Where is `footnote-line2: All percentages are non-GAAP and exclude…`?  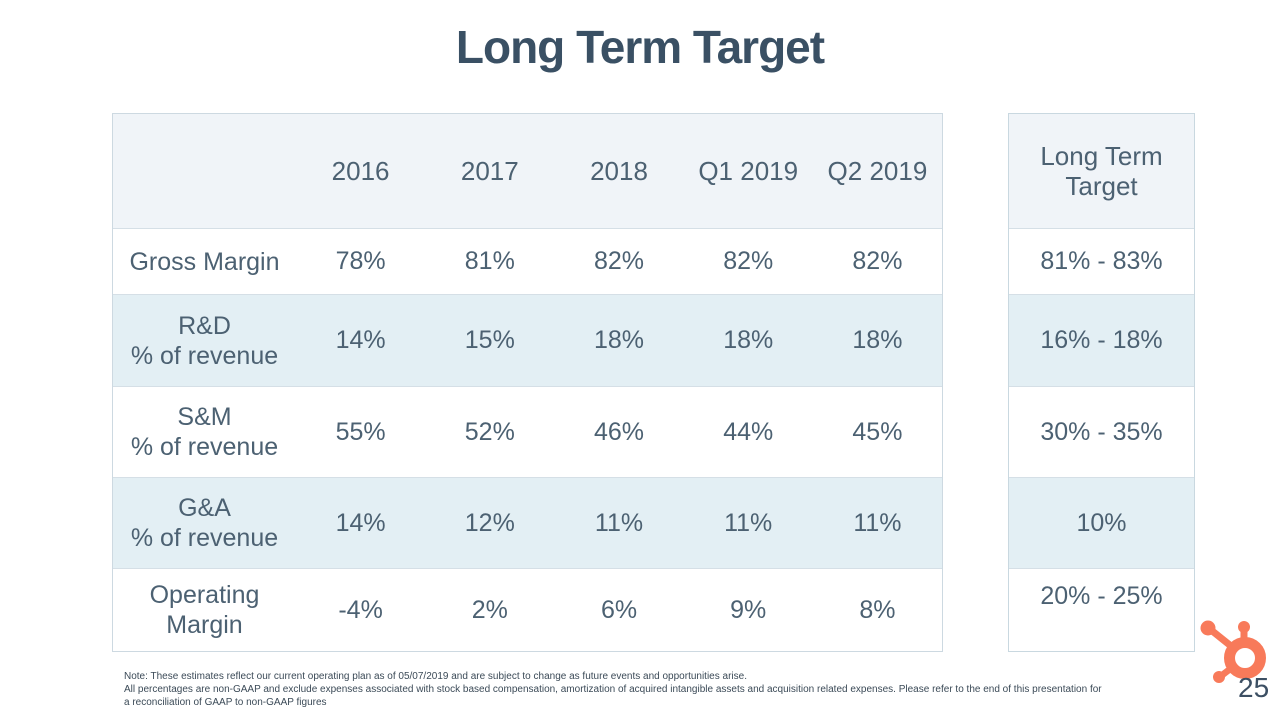 footnote-line2: All percentages are non-GAAP and exclude… is located at coordinates (613, 689).